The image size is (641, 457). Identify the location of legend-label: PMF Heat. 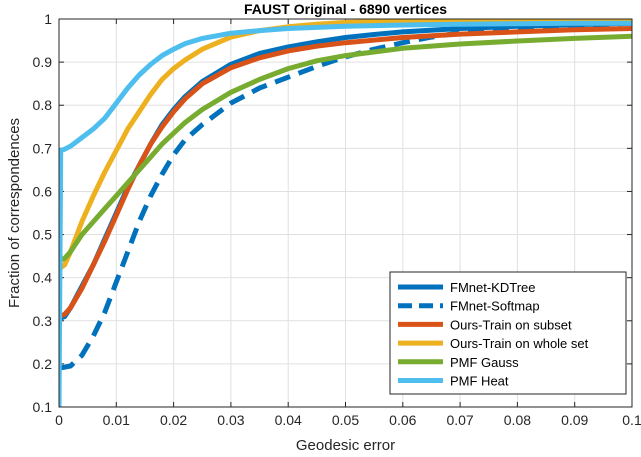
(479, 381).